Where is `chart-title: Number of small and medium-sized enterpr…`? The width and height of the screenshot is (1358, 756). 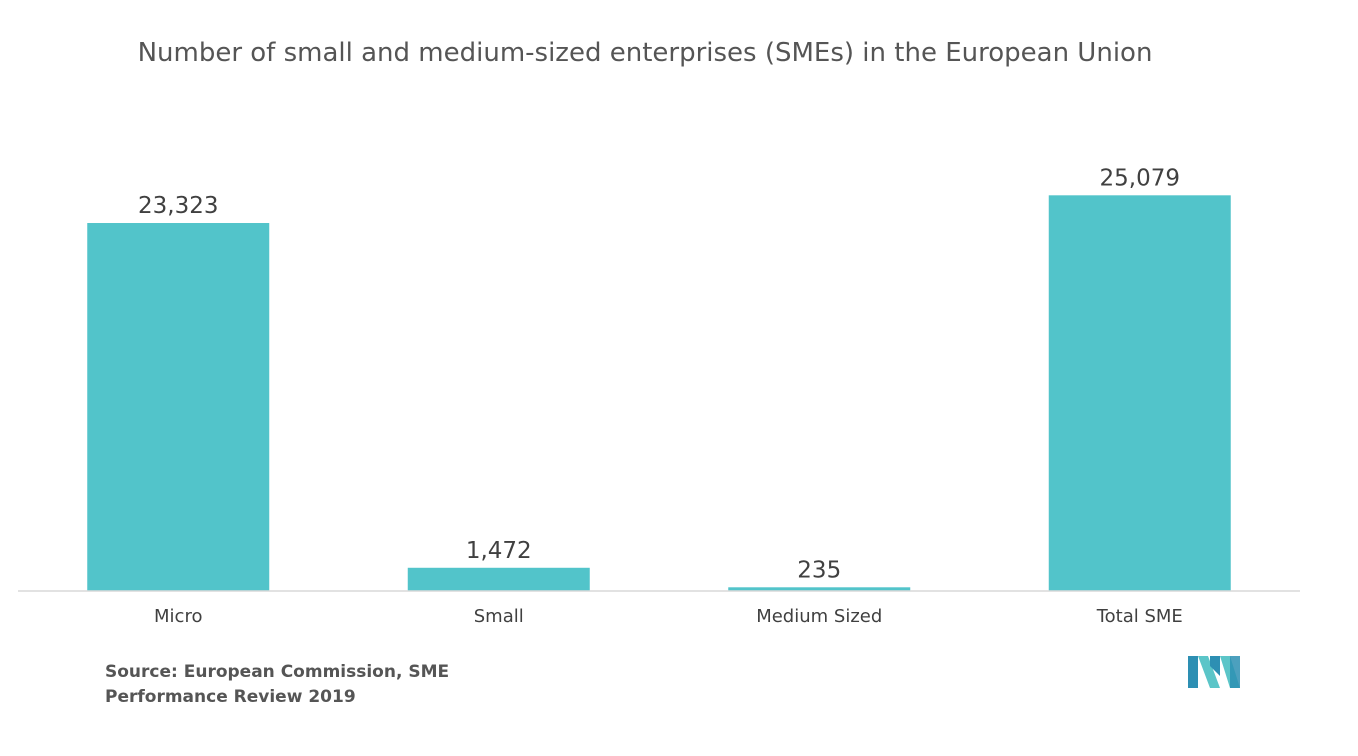 chart-title: Number of small and medium-sized enterpr… is located at coordinates (645, 53).